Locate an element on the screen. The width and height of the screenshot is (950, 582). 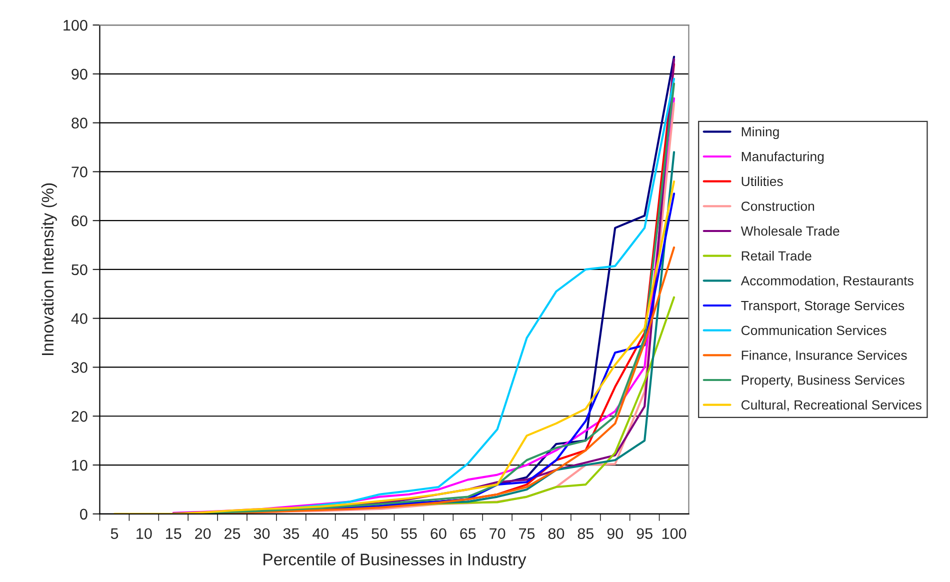
y-tick-label: 30 is located at coordinates (80, 367).